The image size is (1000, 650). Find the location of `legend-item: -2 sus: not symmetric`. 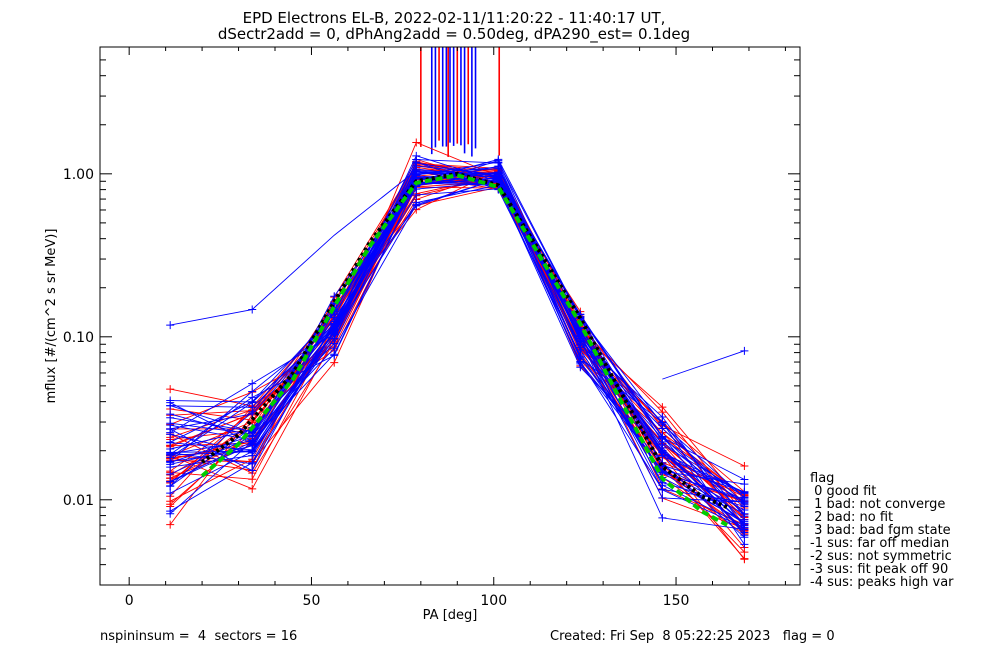

legend-item: -2 sus: not symmetric is located at coordinates (881, 556).